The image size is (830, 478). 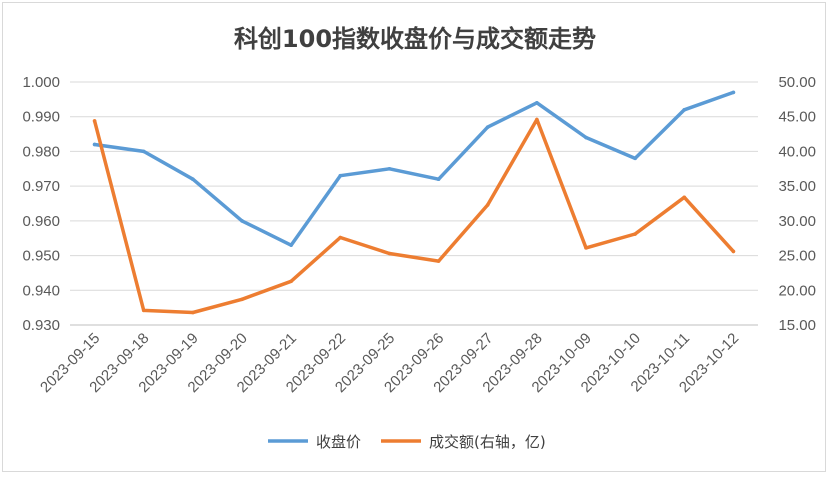 What do you see at coordinates (41, 221) in the screenshot?
I see `left-tick-label: 0.960` at bounding box center [41, 221].